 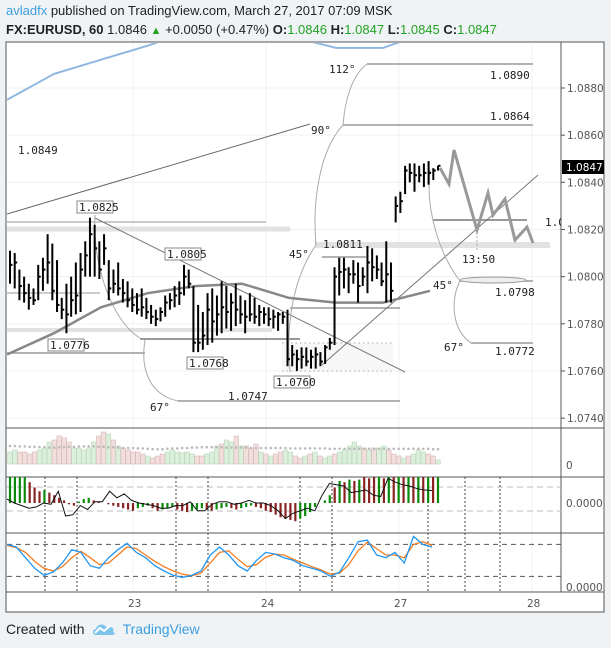 I want to click on high-label: H:, so click(x=337, y=29).